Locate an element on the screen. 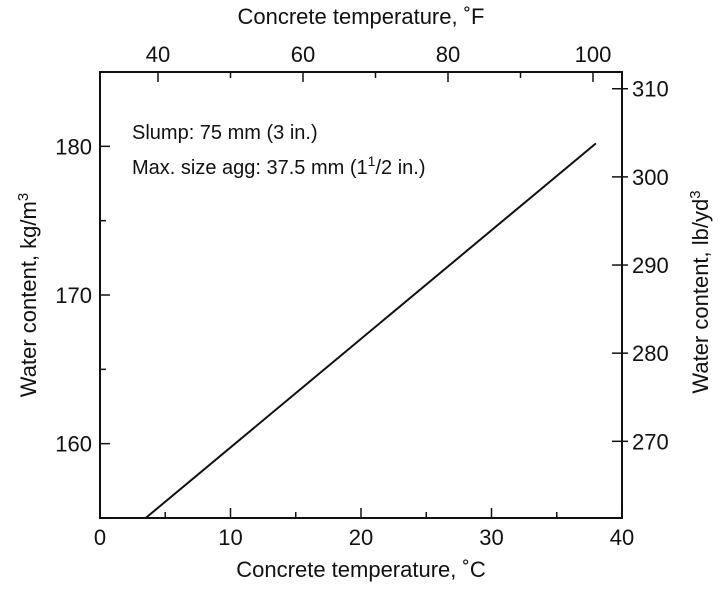  x-top-tick-label: 80 is located at coordinates (448, 54).